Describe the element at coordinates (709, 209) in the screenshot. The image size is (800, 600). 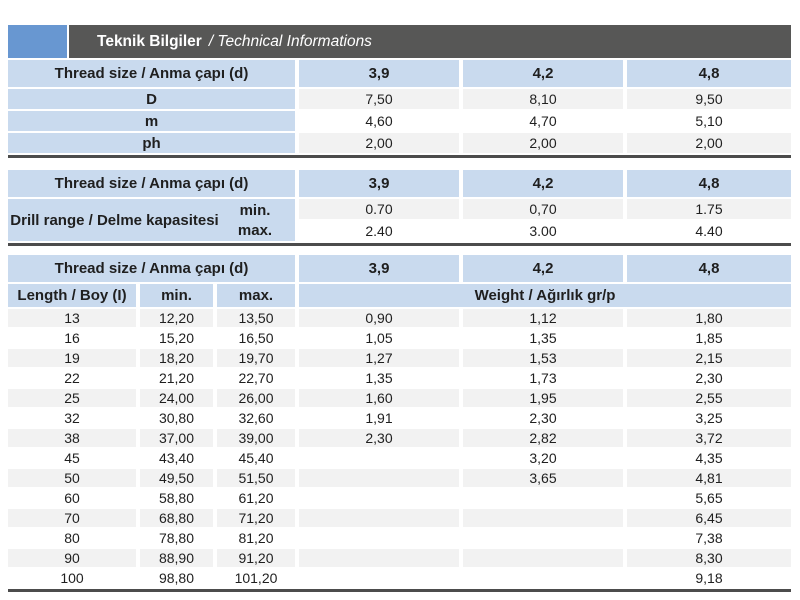
I see `drill-min-cell: 1.75` at that location.